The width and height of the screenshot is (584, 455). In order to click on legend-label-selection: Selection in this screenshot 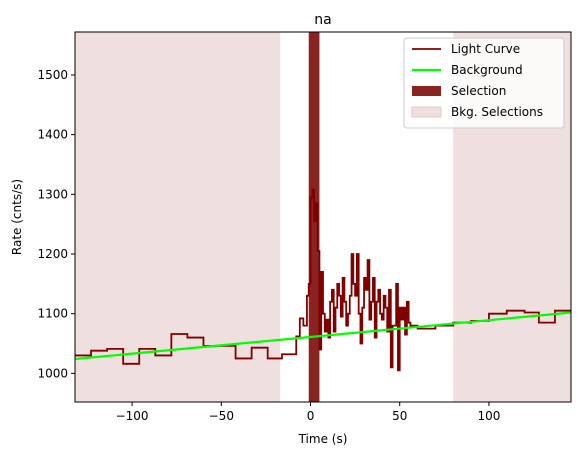, I will do `click(478, 91)`.